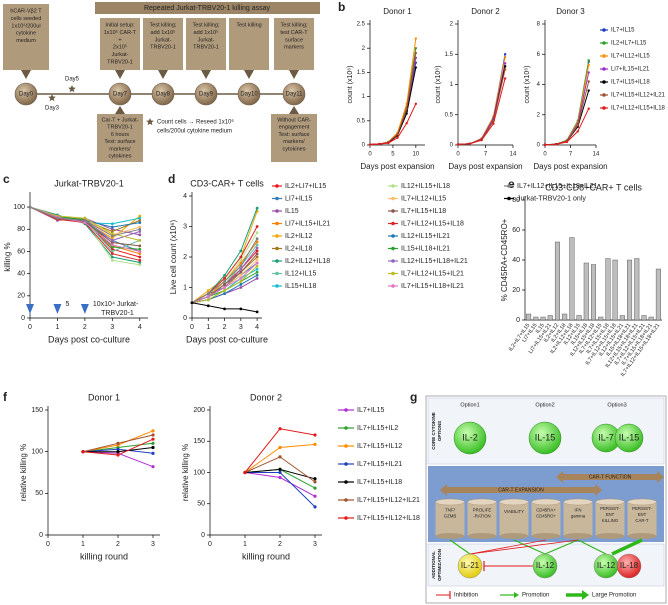  What do you see at coordinates (30, 327) in the screenshot?
I see `x-tick-label: 0` at bounding box center [30, 327].